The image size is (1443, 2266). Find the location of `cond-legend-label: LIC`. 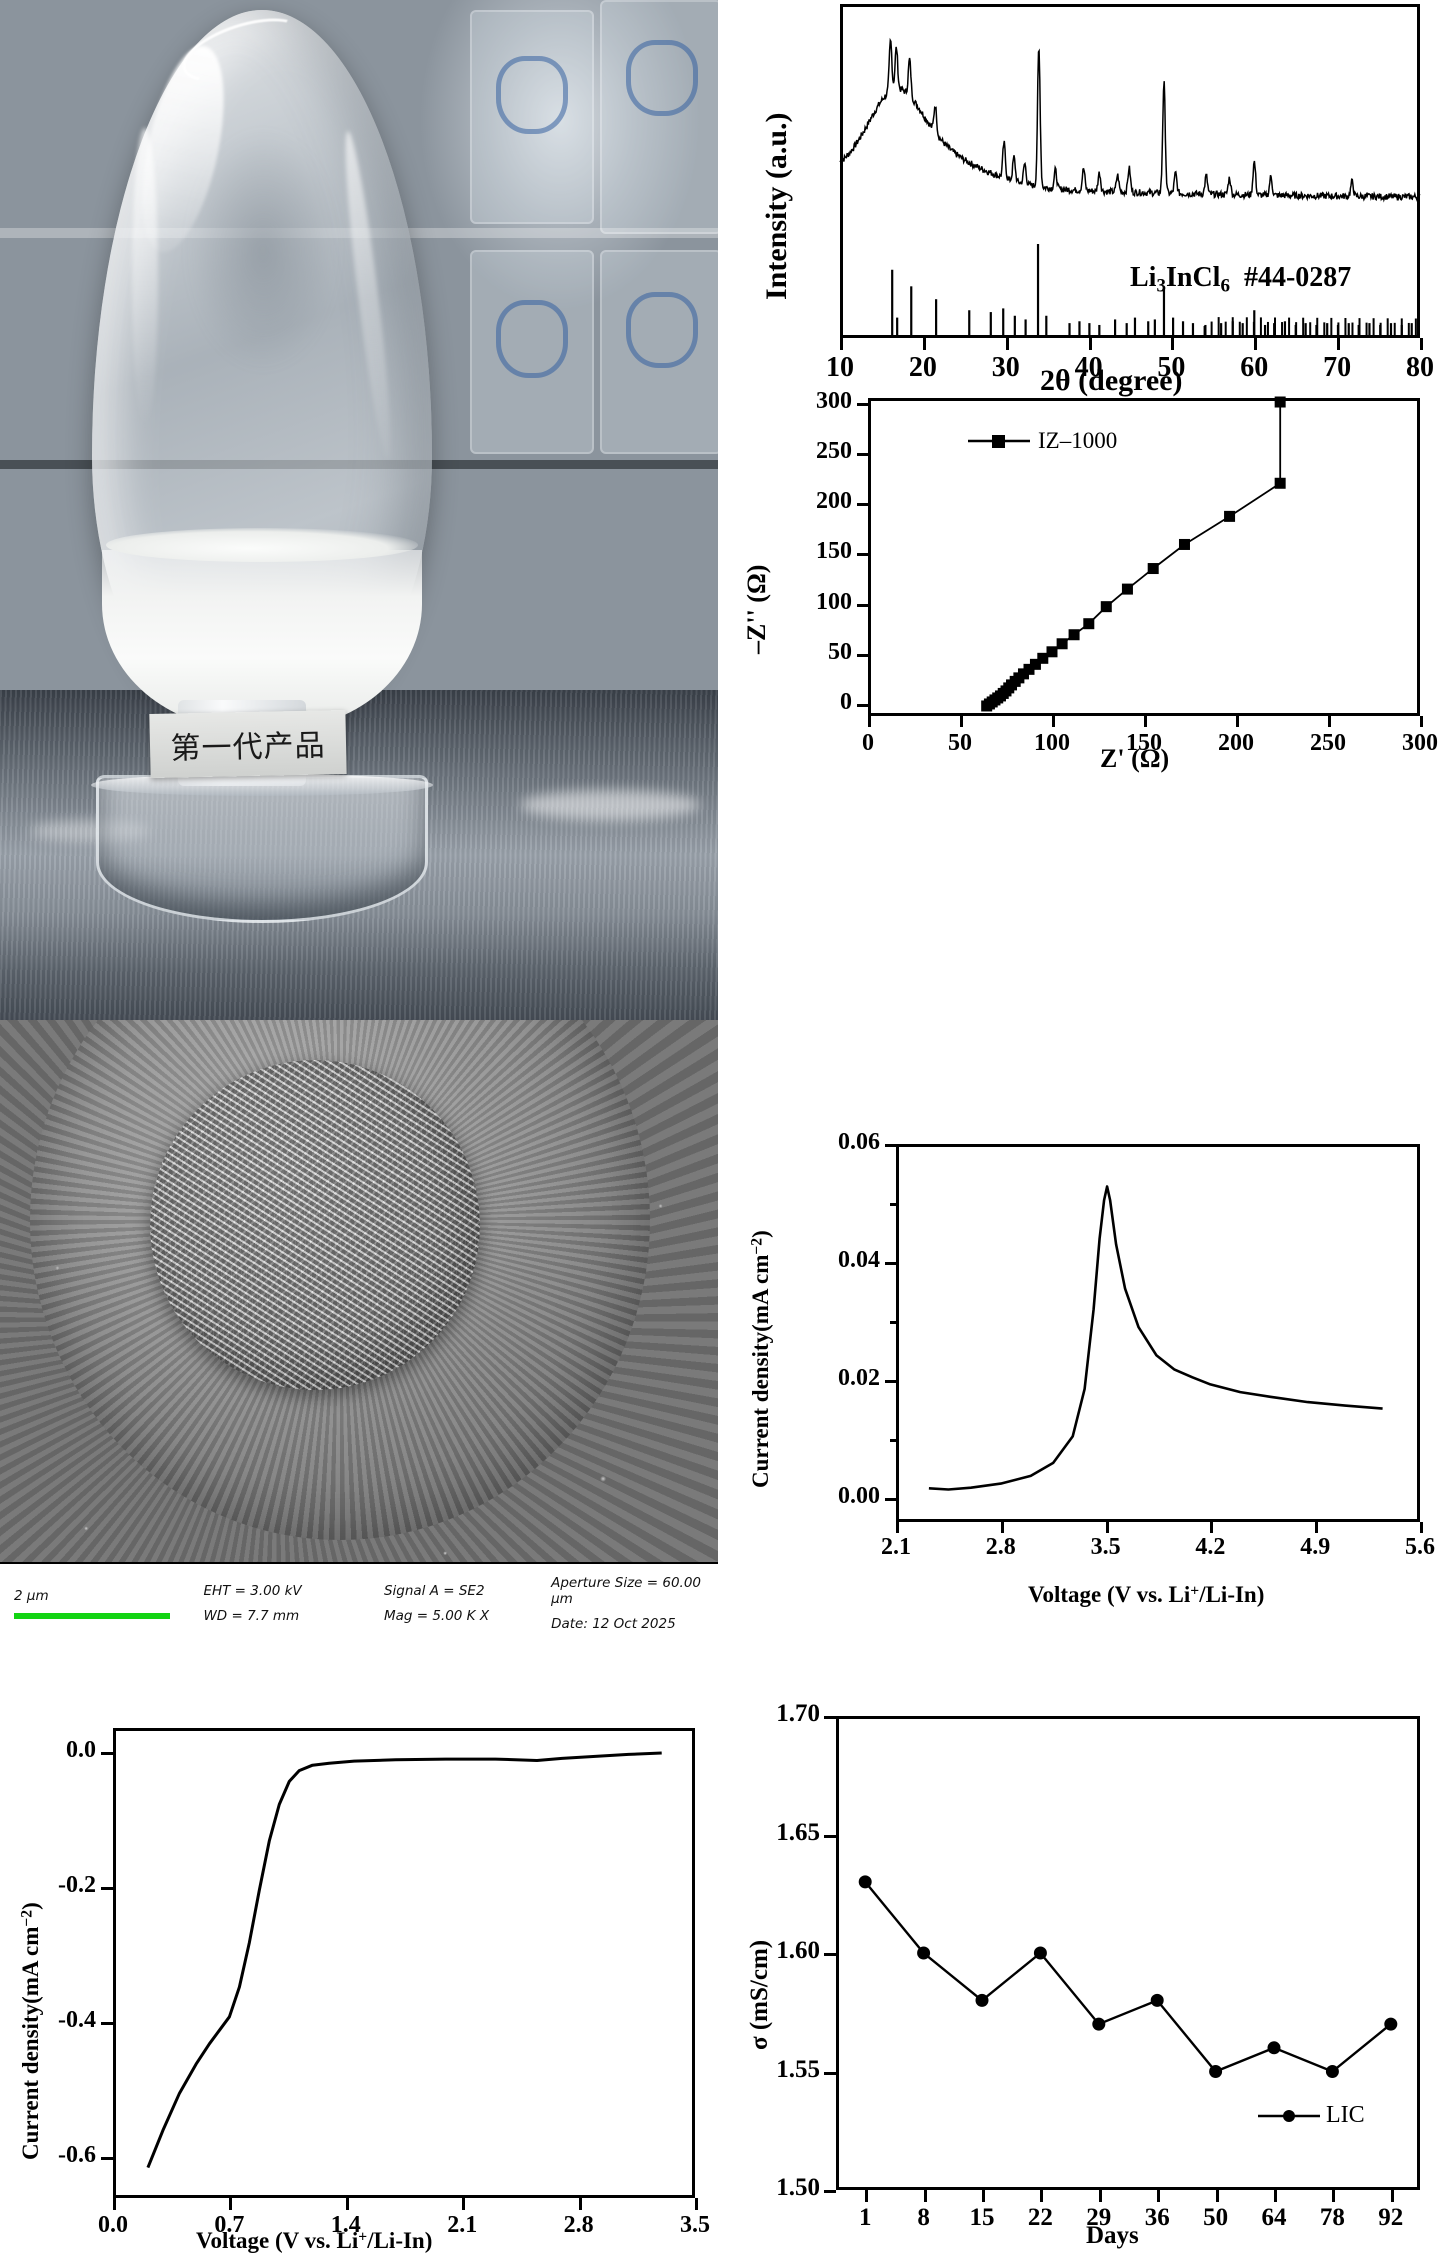

cond-legend-label: LIC is located at coordinates (1345, 2115).